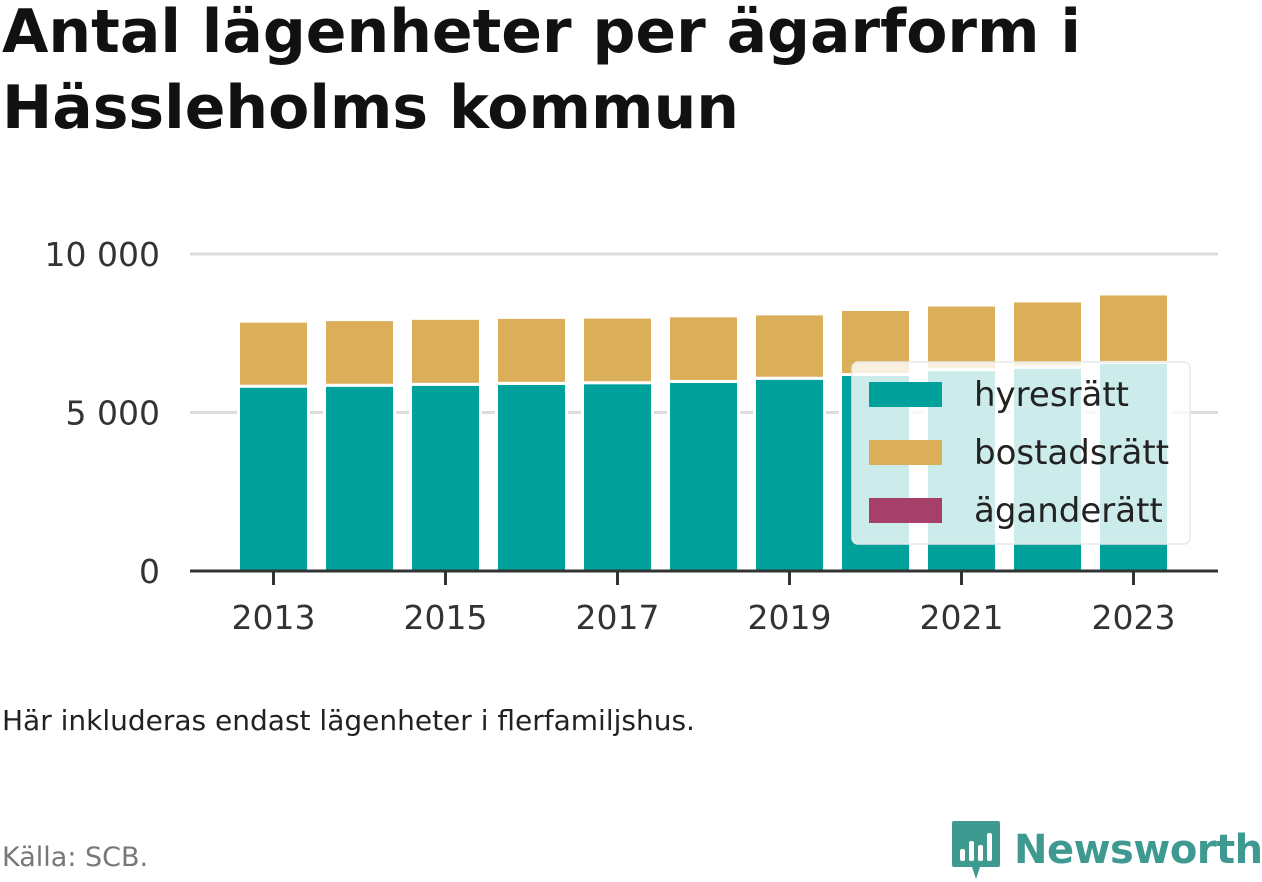  I want to click on x-tick-label: 2017, so click(618, 617).